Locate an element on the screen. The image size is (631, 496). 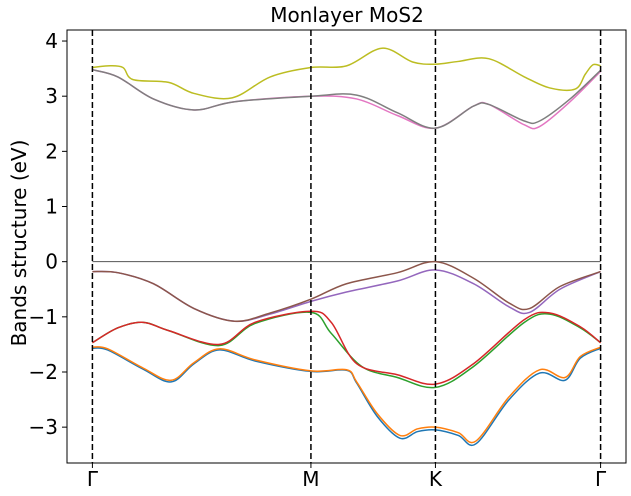
y-tick-label: −3 is located at coordinates (43, 427).